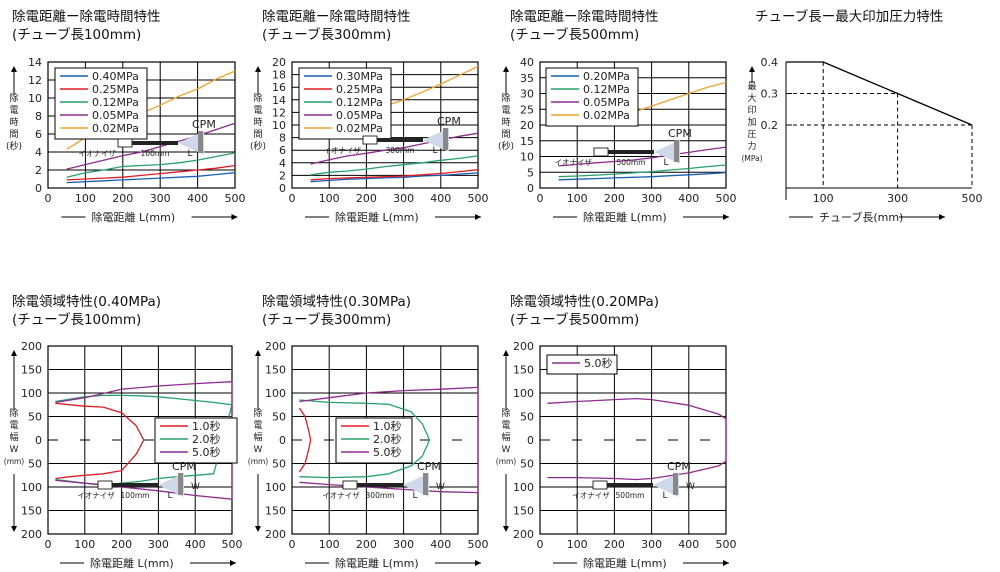 Image resolution: width=1000 pixels, height=572 pixels. I want to click on legend-label: 1.0秒, so click(206, 426).